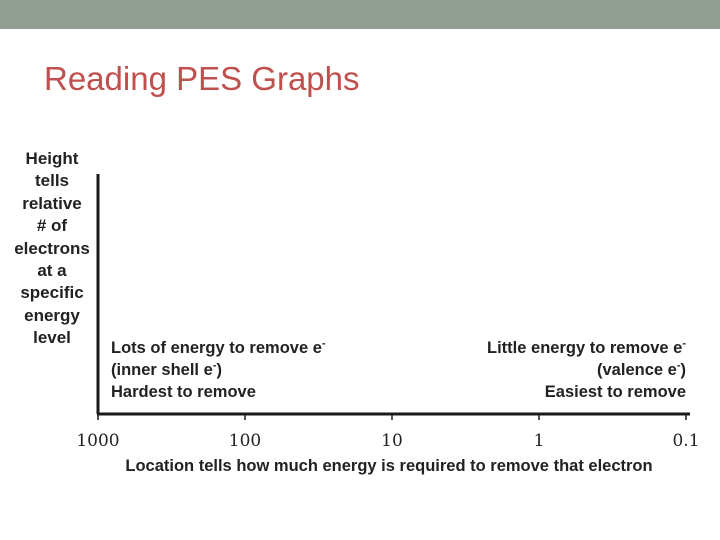 The width and height of the screenshot is (720, 540). I want to click on y-axis-label-line: Height, so click(52, 158).